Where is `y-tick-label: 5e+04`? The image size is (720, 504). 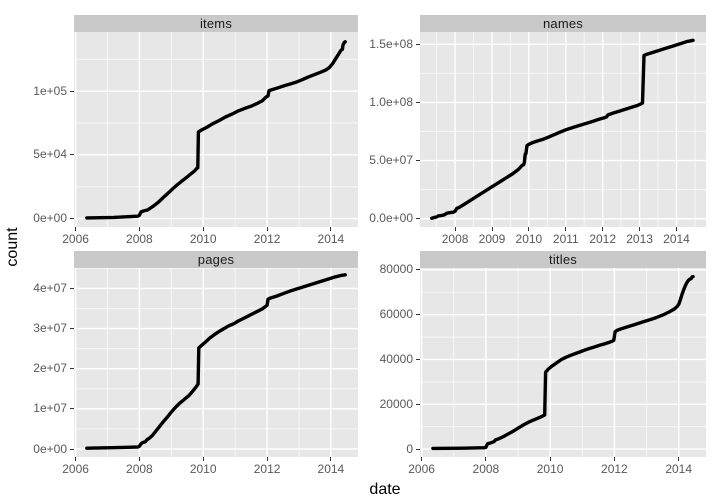 y-tick-label: 5e+04 is located at coordinates (50, 154).